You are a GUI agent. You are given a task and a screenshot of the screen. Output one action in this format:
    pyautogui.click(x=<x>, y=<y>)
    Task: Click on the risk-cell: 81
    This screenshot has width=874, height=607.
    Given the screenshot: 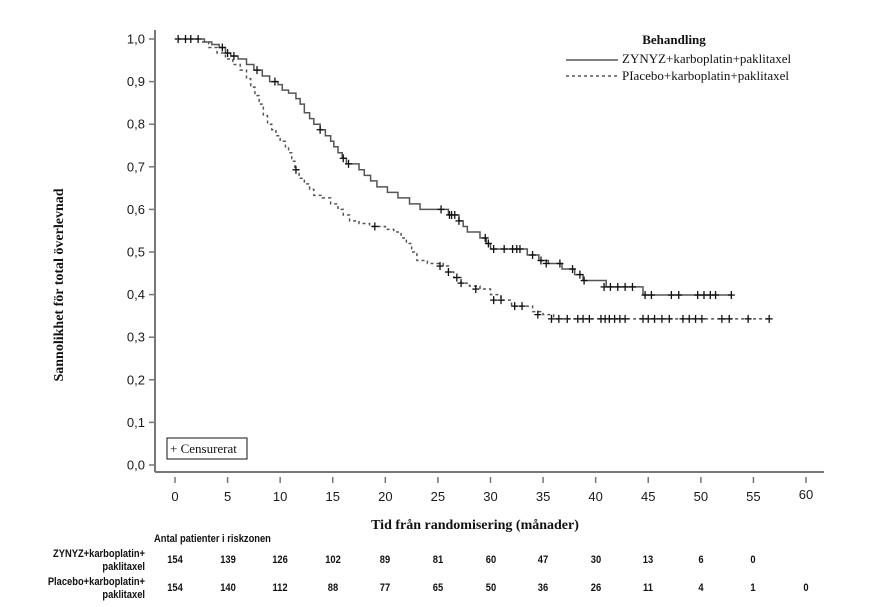 What is the action you would take?
    pyautogui.click(x=438, y=560)
    